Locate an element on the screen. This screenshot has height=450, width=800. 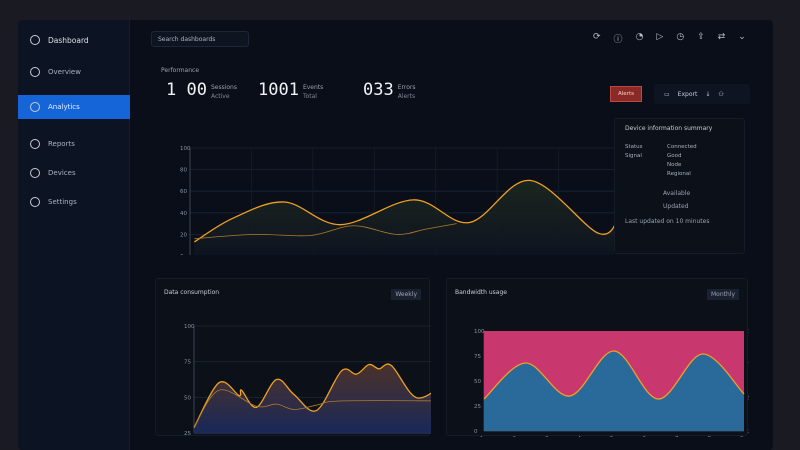
range-badge: Monthly is located at coordinates (722, 294).